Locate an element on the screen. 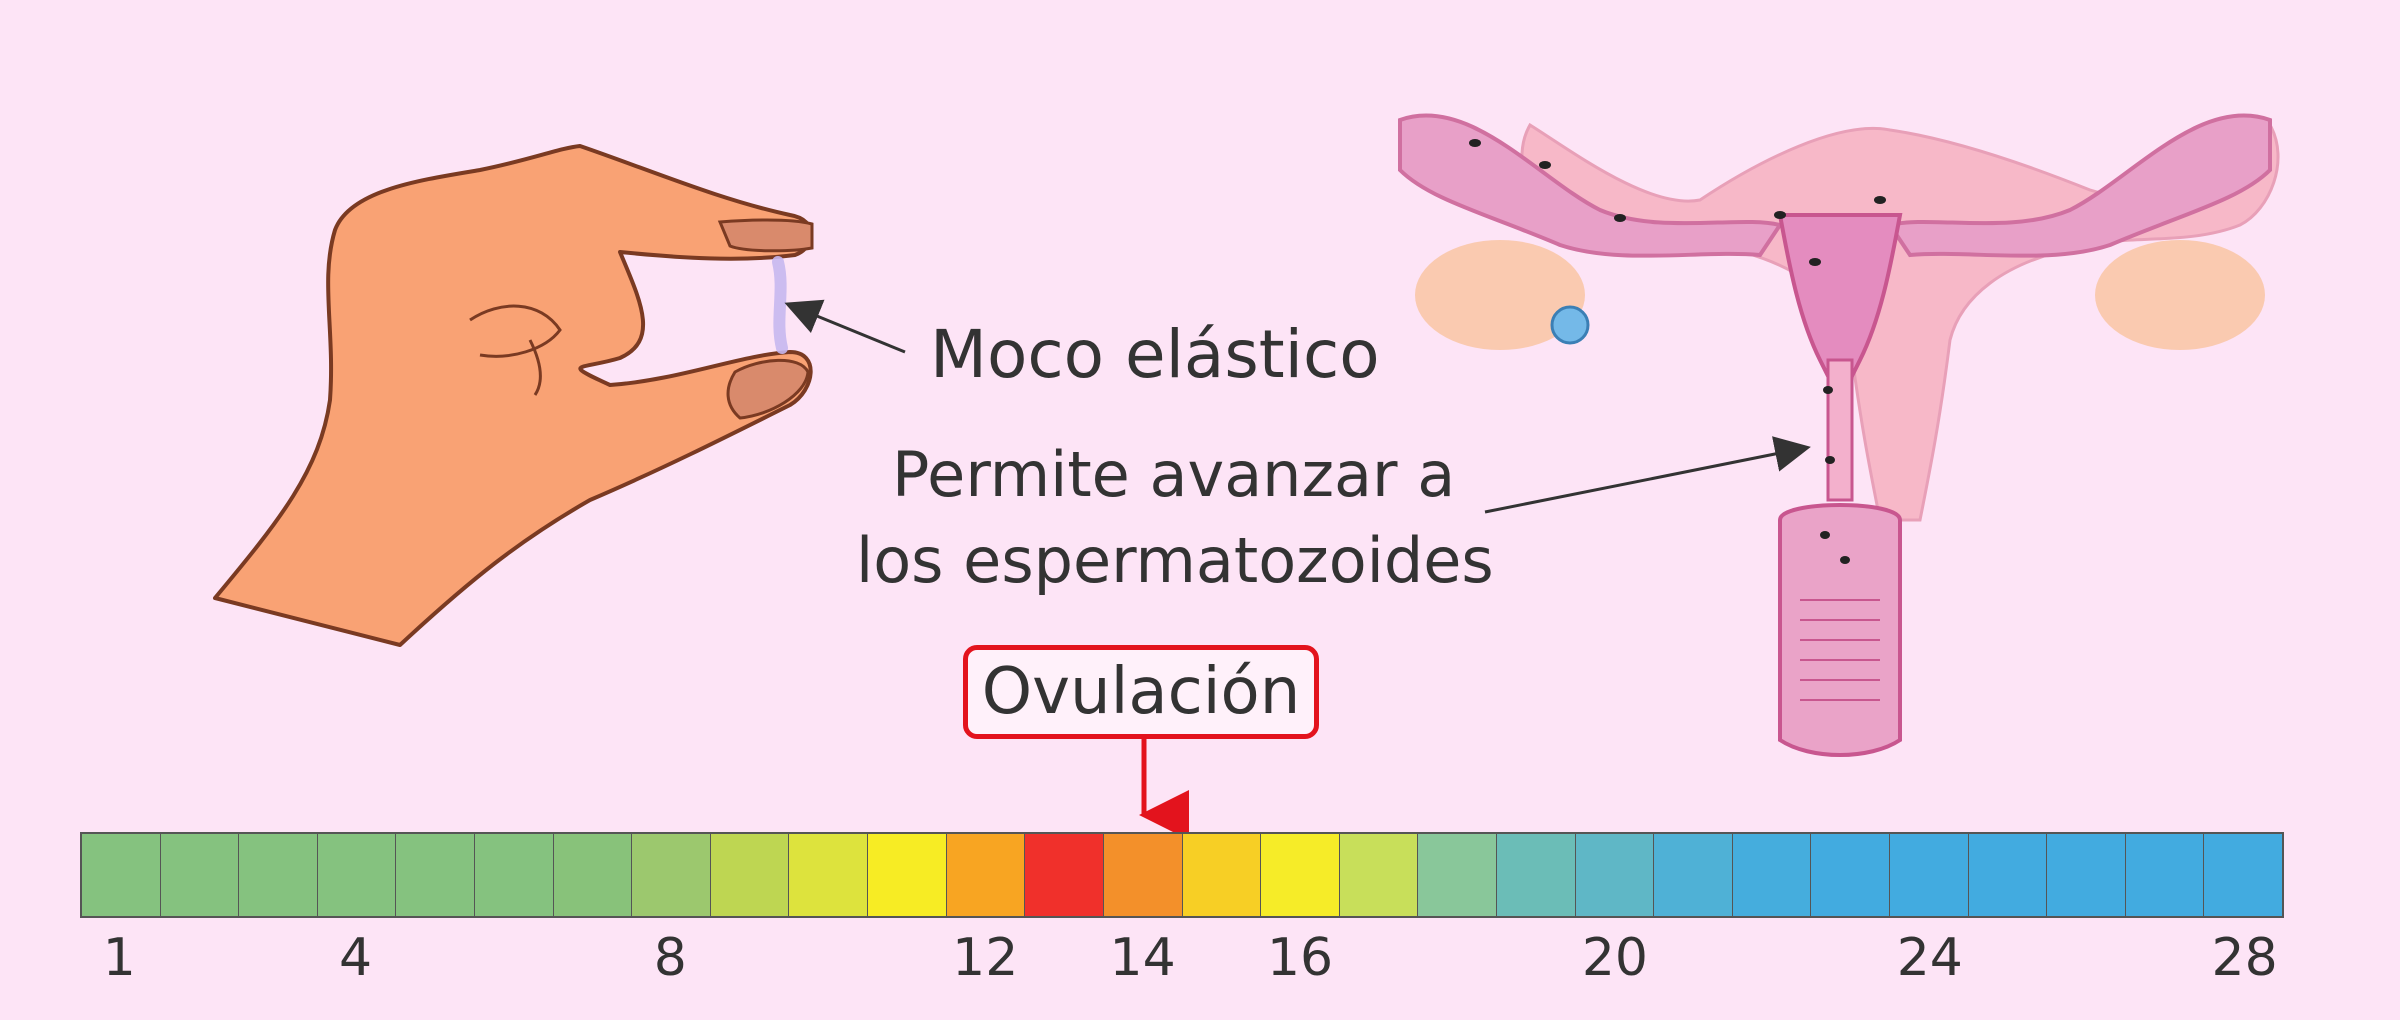 The height and width of the screenshot is (1020, 2400). tick-day-1: 1 is located at coordinates (119, 958).